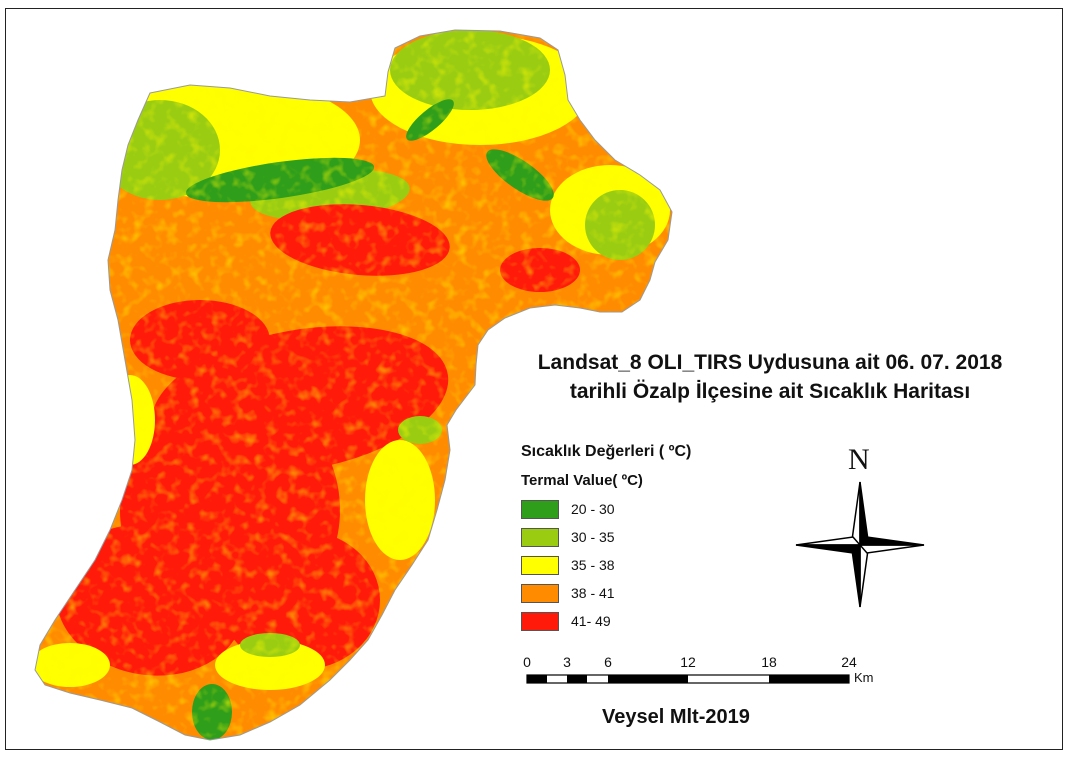  I want to click on scale-tick-label: 3, so click(567, 662).